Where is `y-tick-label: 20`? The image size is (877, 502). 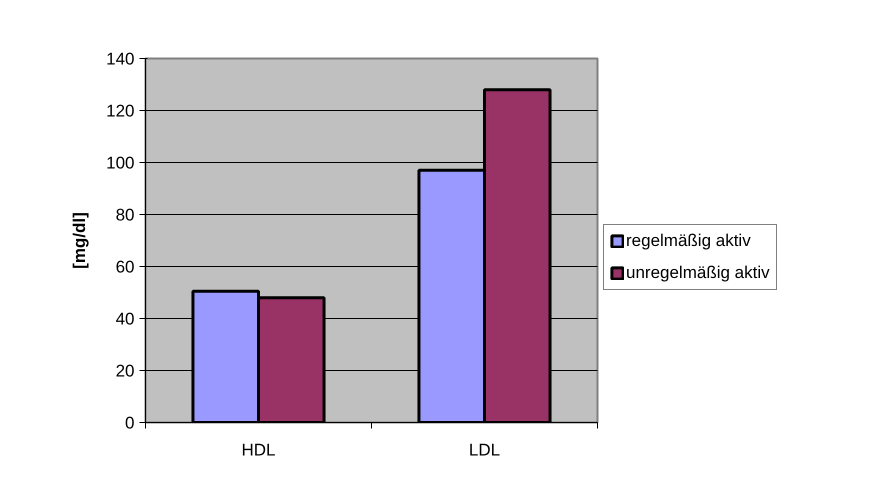 y-tick-label: 20 is located at coordinates (125, 371).